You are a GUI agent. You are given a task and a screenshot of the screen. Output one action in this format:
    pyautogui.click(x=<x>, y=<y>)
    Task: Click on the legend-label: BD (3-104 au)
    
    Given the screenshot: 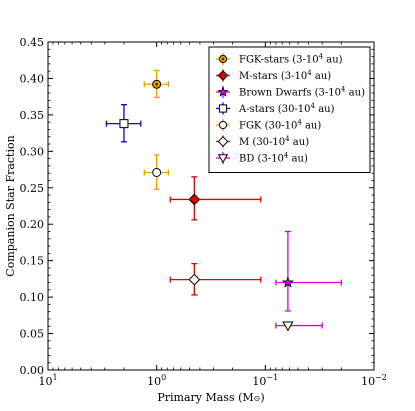 What is the action you would take?
    pyautogui.click(x=273, y=158)
    